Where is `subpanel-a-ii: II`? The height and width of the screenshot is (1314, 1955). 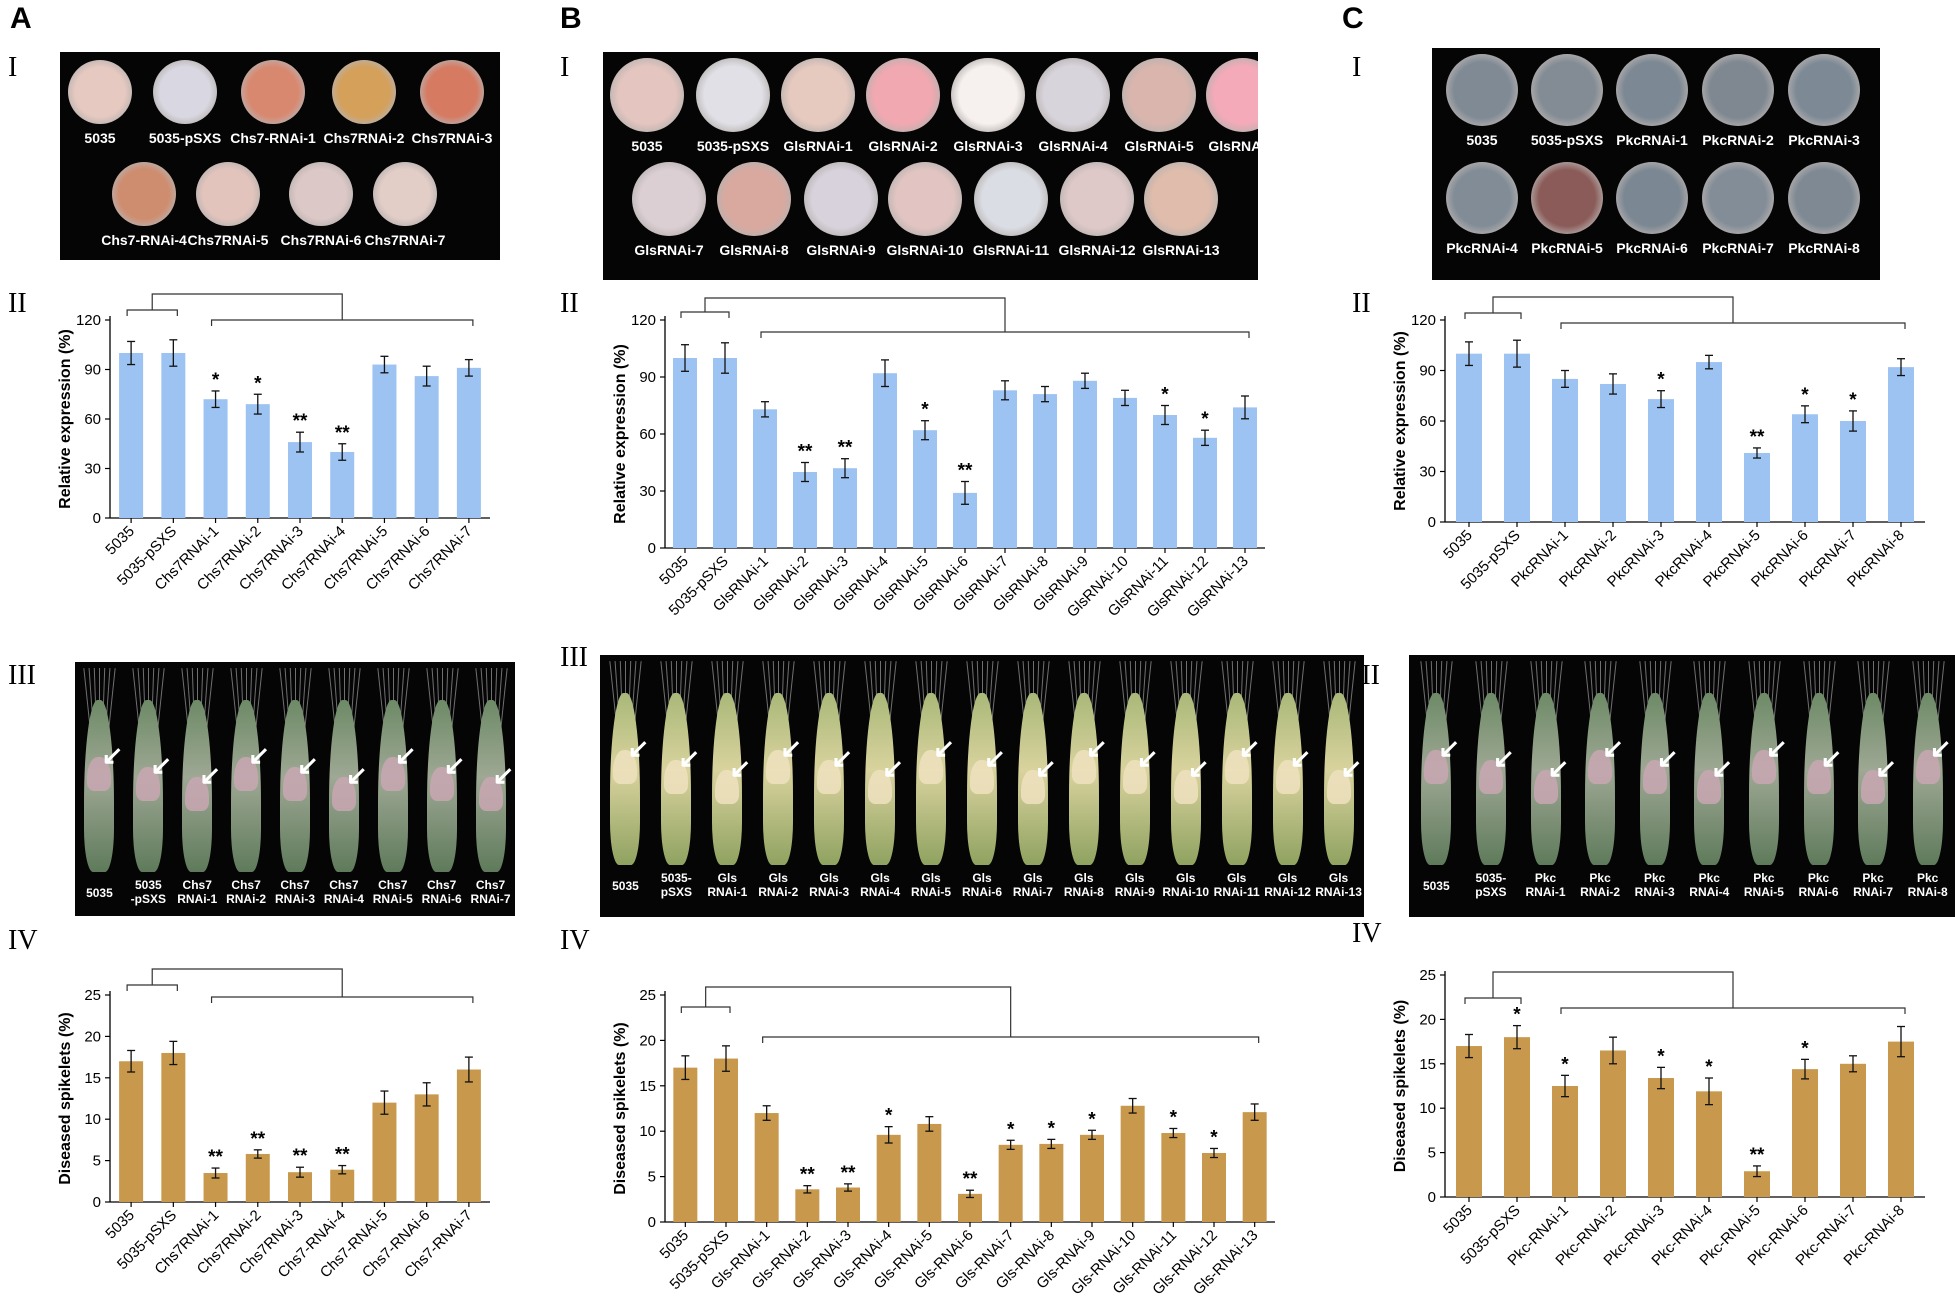 subpanel-a-ii: II is located at coordinates (17, 303).